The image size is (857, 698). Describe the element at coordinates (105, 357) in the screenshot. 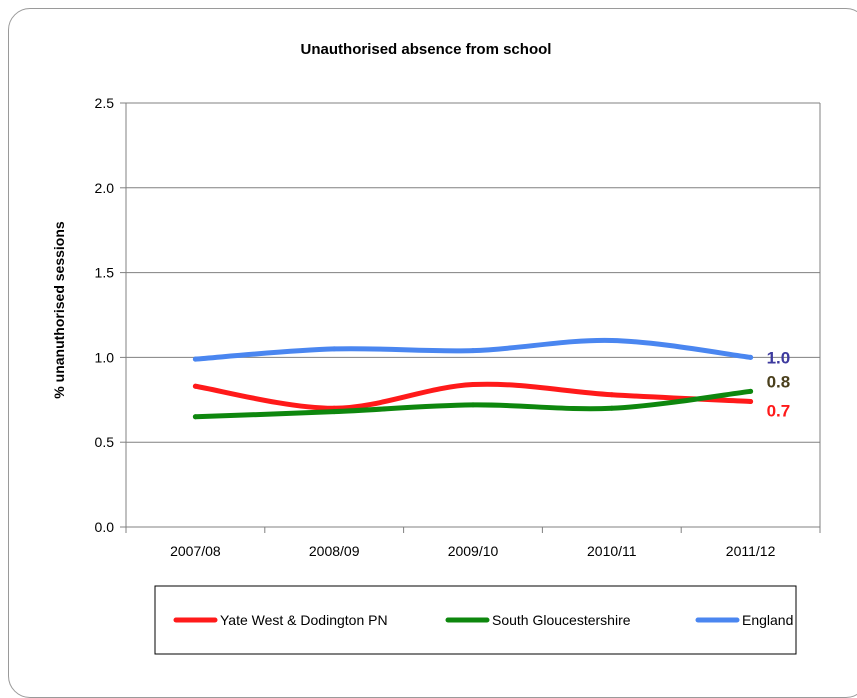

I see `y-tick-label: 1.0` at that location.